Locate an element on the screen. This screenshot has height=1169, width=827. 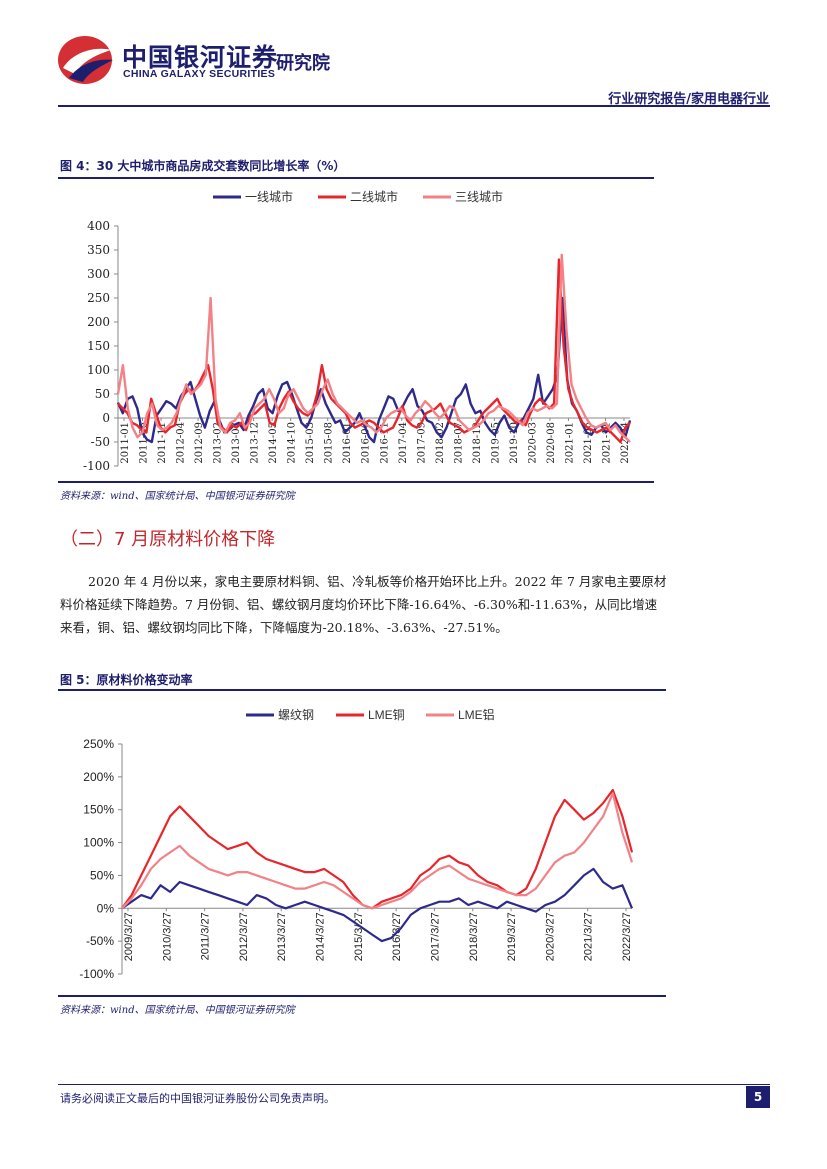
y-tick-label: 250% is located at coordinates (98, 744).